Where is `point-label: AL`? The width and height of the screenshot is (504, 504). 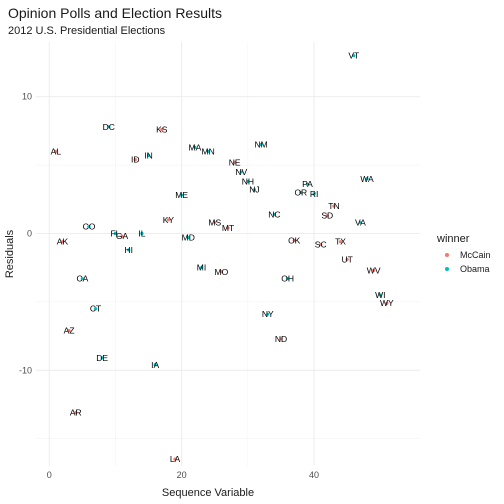
point-label: AL is located at coordinates (56, 151).